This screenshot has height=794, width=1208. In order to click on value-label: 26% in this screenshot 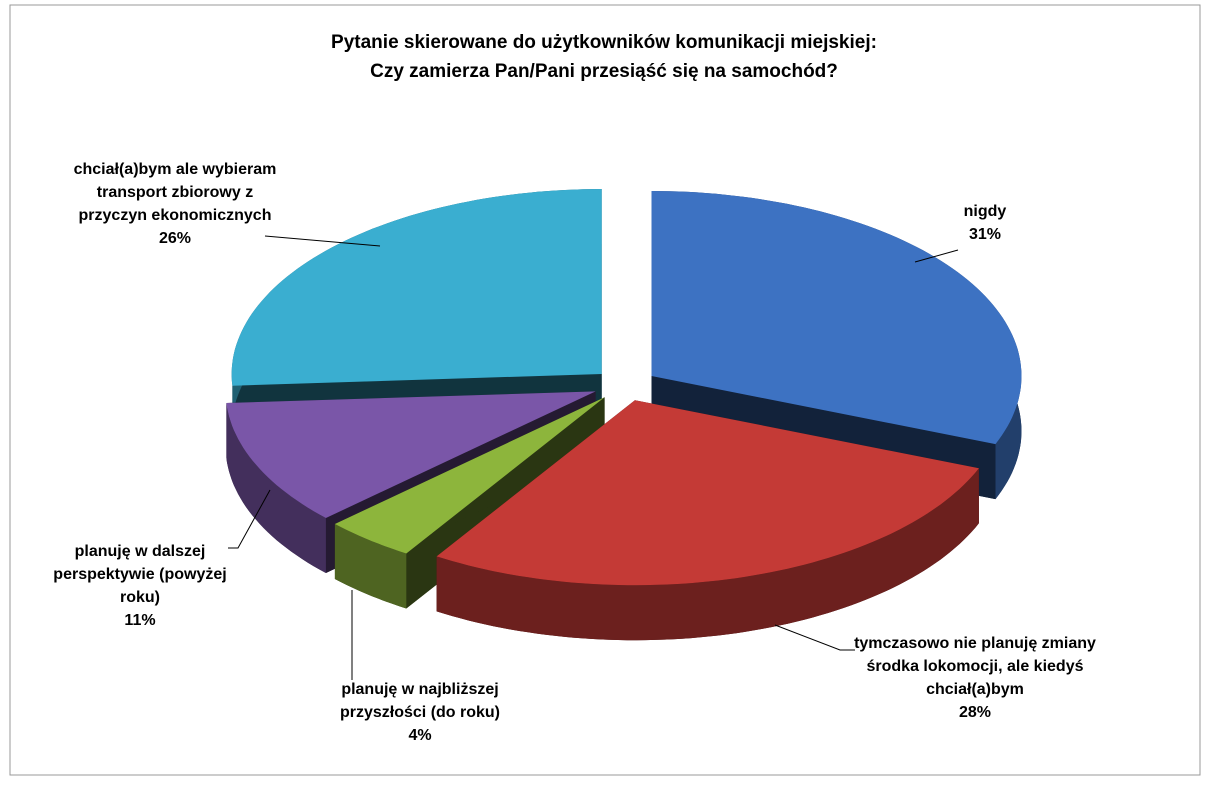, I will do `click(175, 238)`.